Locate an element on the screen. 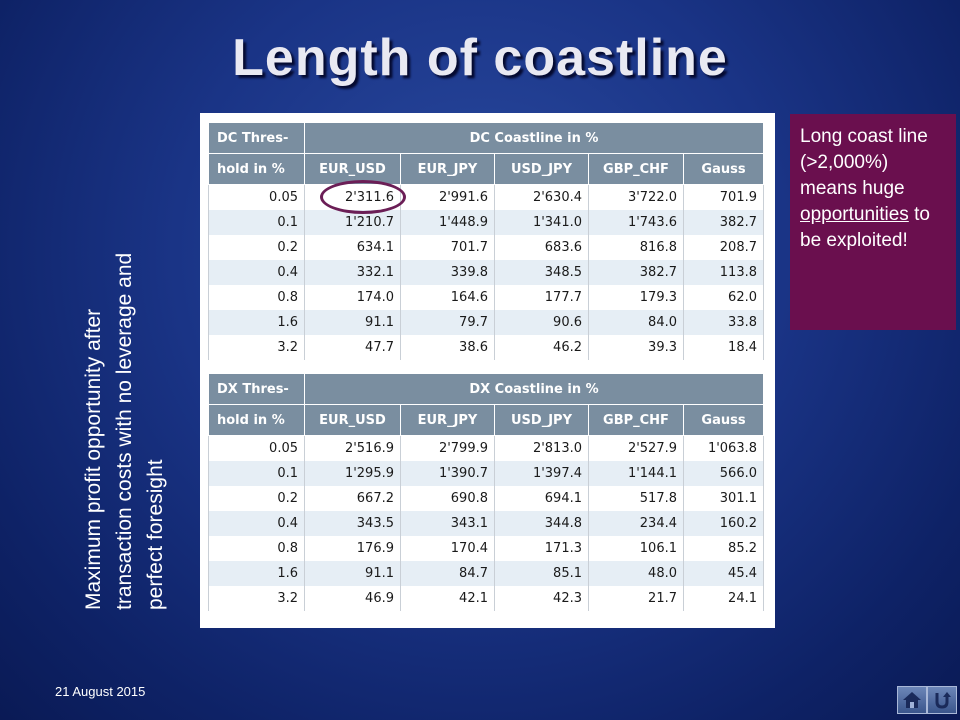  table-row: 0.1 1'210.7 1'448.9 1'341.0 1'743.6 382.7 is located at coordinates (486, 222).